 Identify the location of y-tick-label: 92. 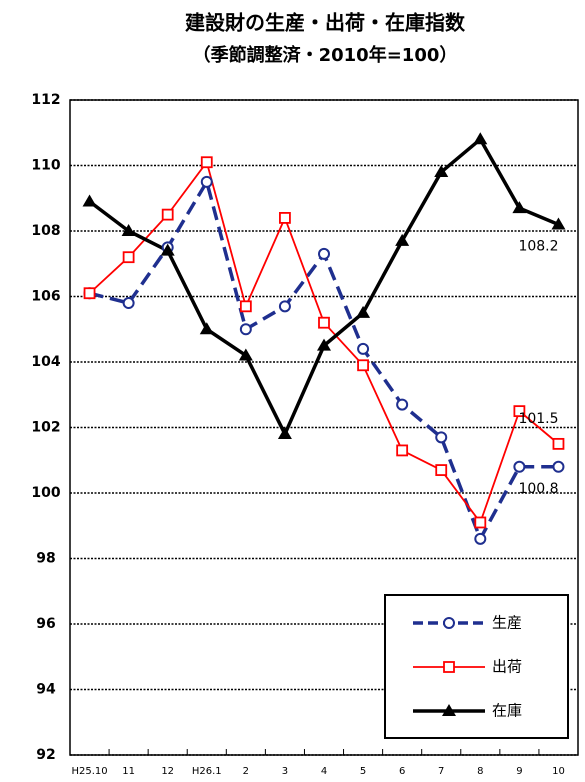
(45, 755).